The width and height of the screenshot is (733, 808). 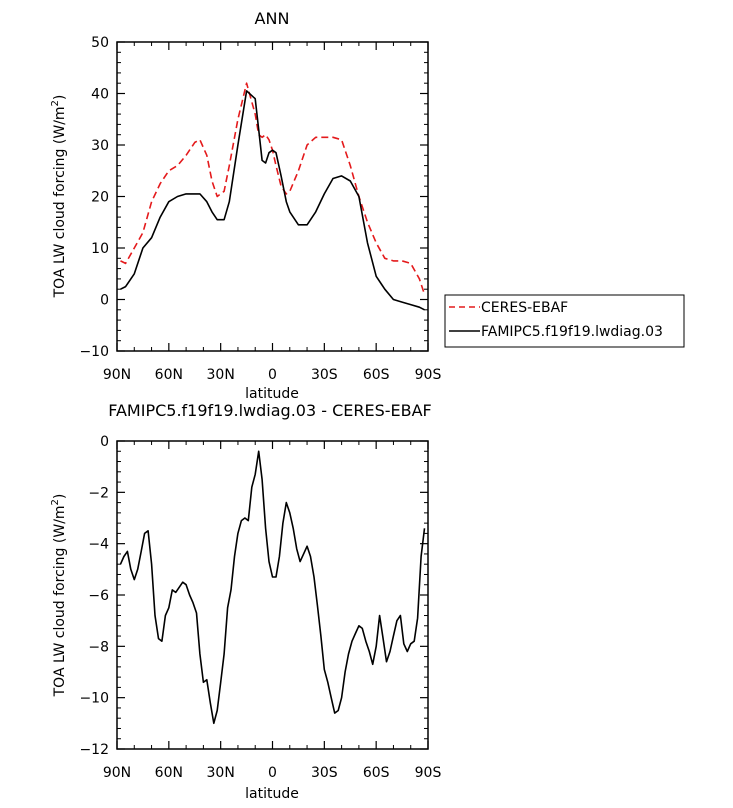 I want to click on bottom-x-axis-label: latitude, so click(x=272, y=794).